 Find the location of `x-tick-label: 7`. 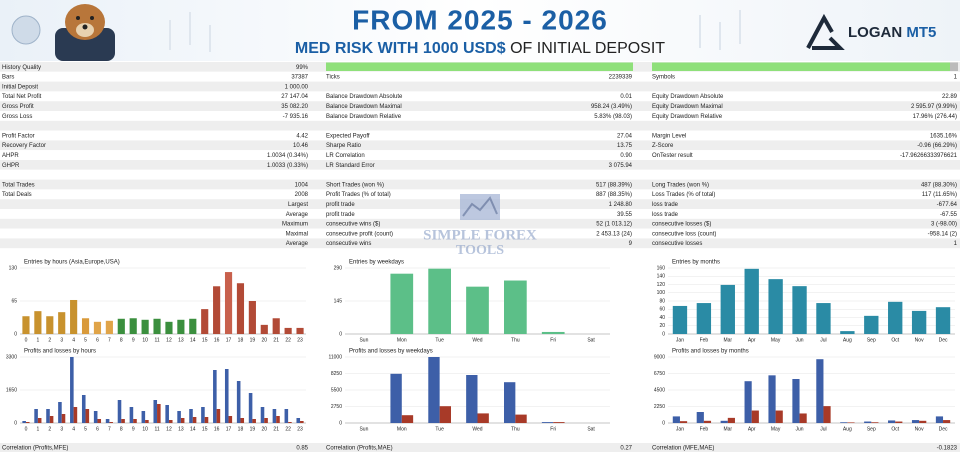

x-tick-label: 7 is located at coordinates (109, 340).